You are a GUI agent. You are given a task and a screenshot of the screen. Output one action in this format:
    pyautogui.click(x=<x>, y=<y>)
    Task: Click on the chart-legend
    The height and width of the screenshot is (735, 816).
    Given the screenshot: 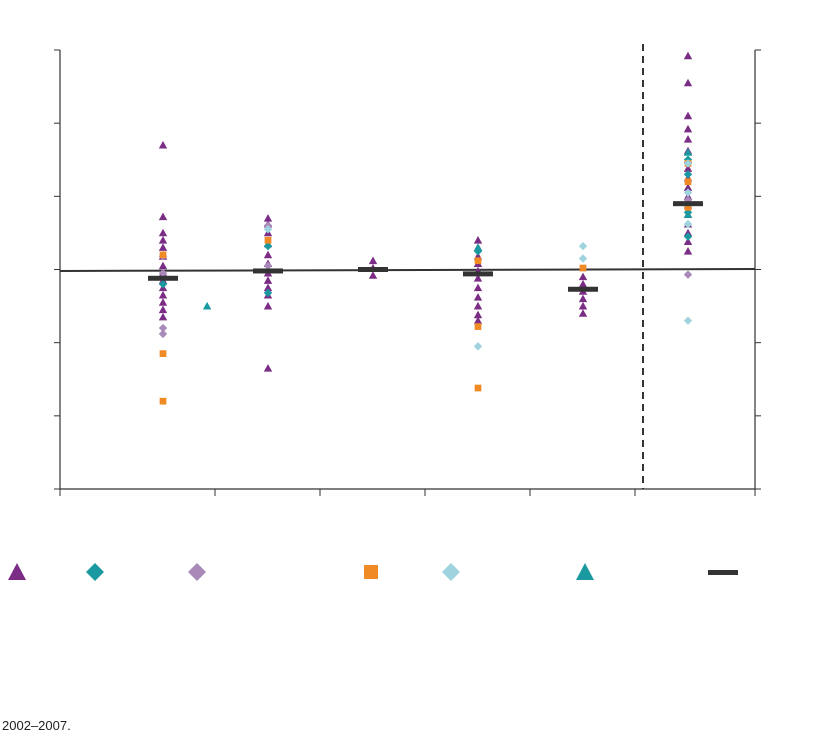 What is the action you would take?
    pyautogui.click(x=408, y=572)
    